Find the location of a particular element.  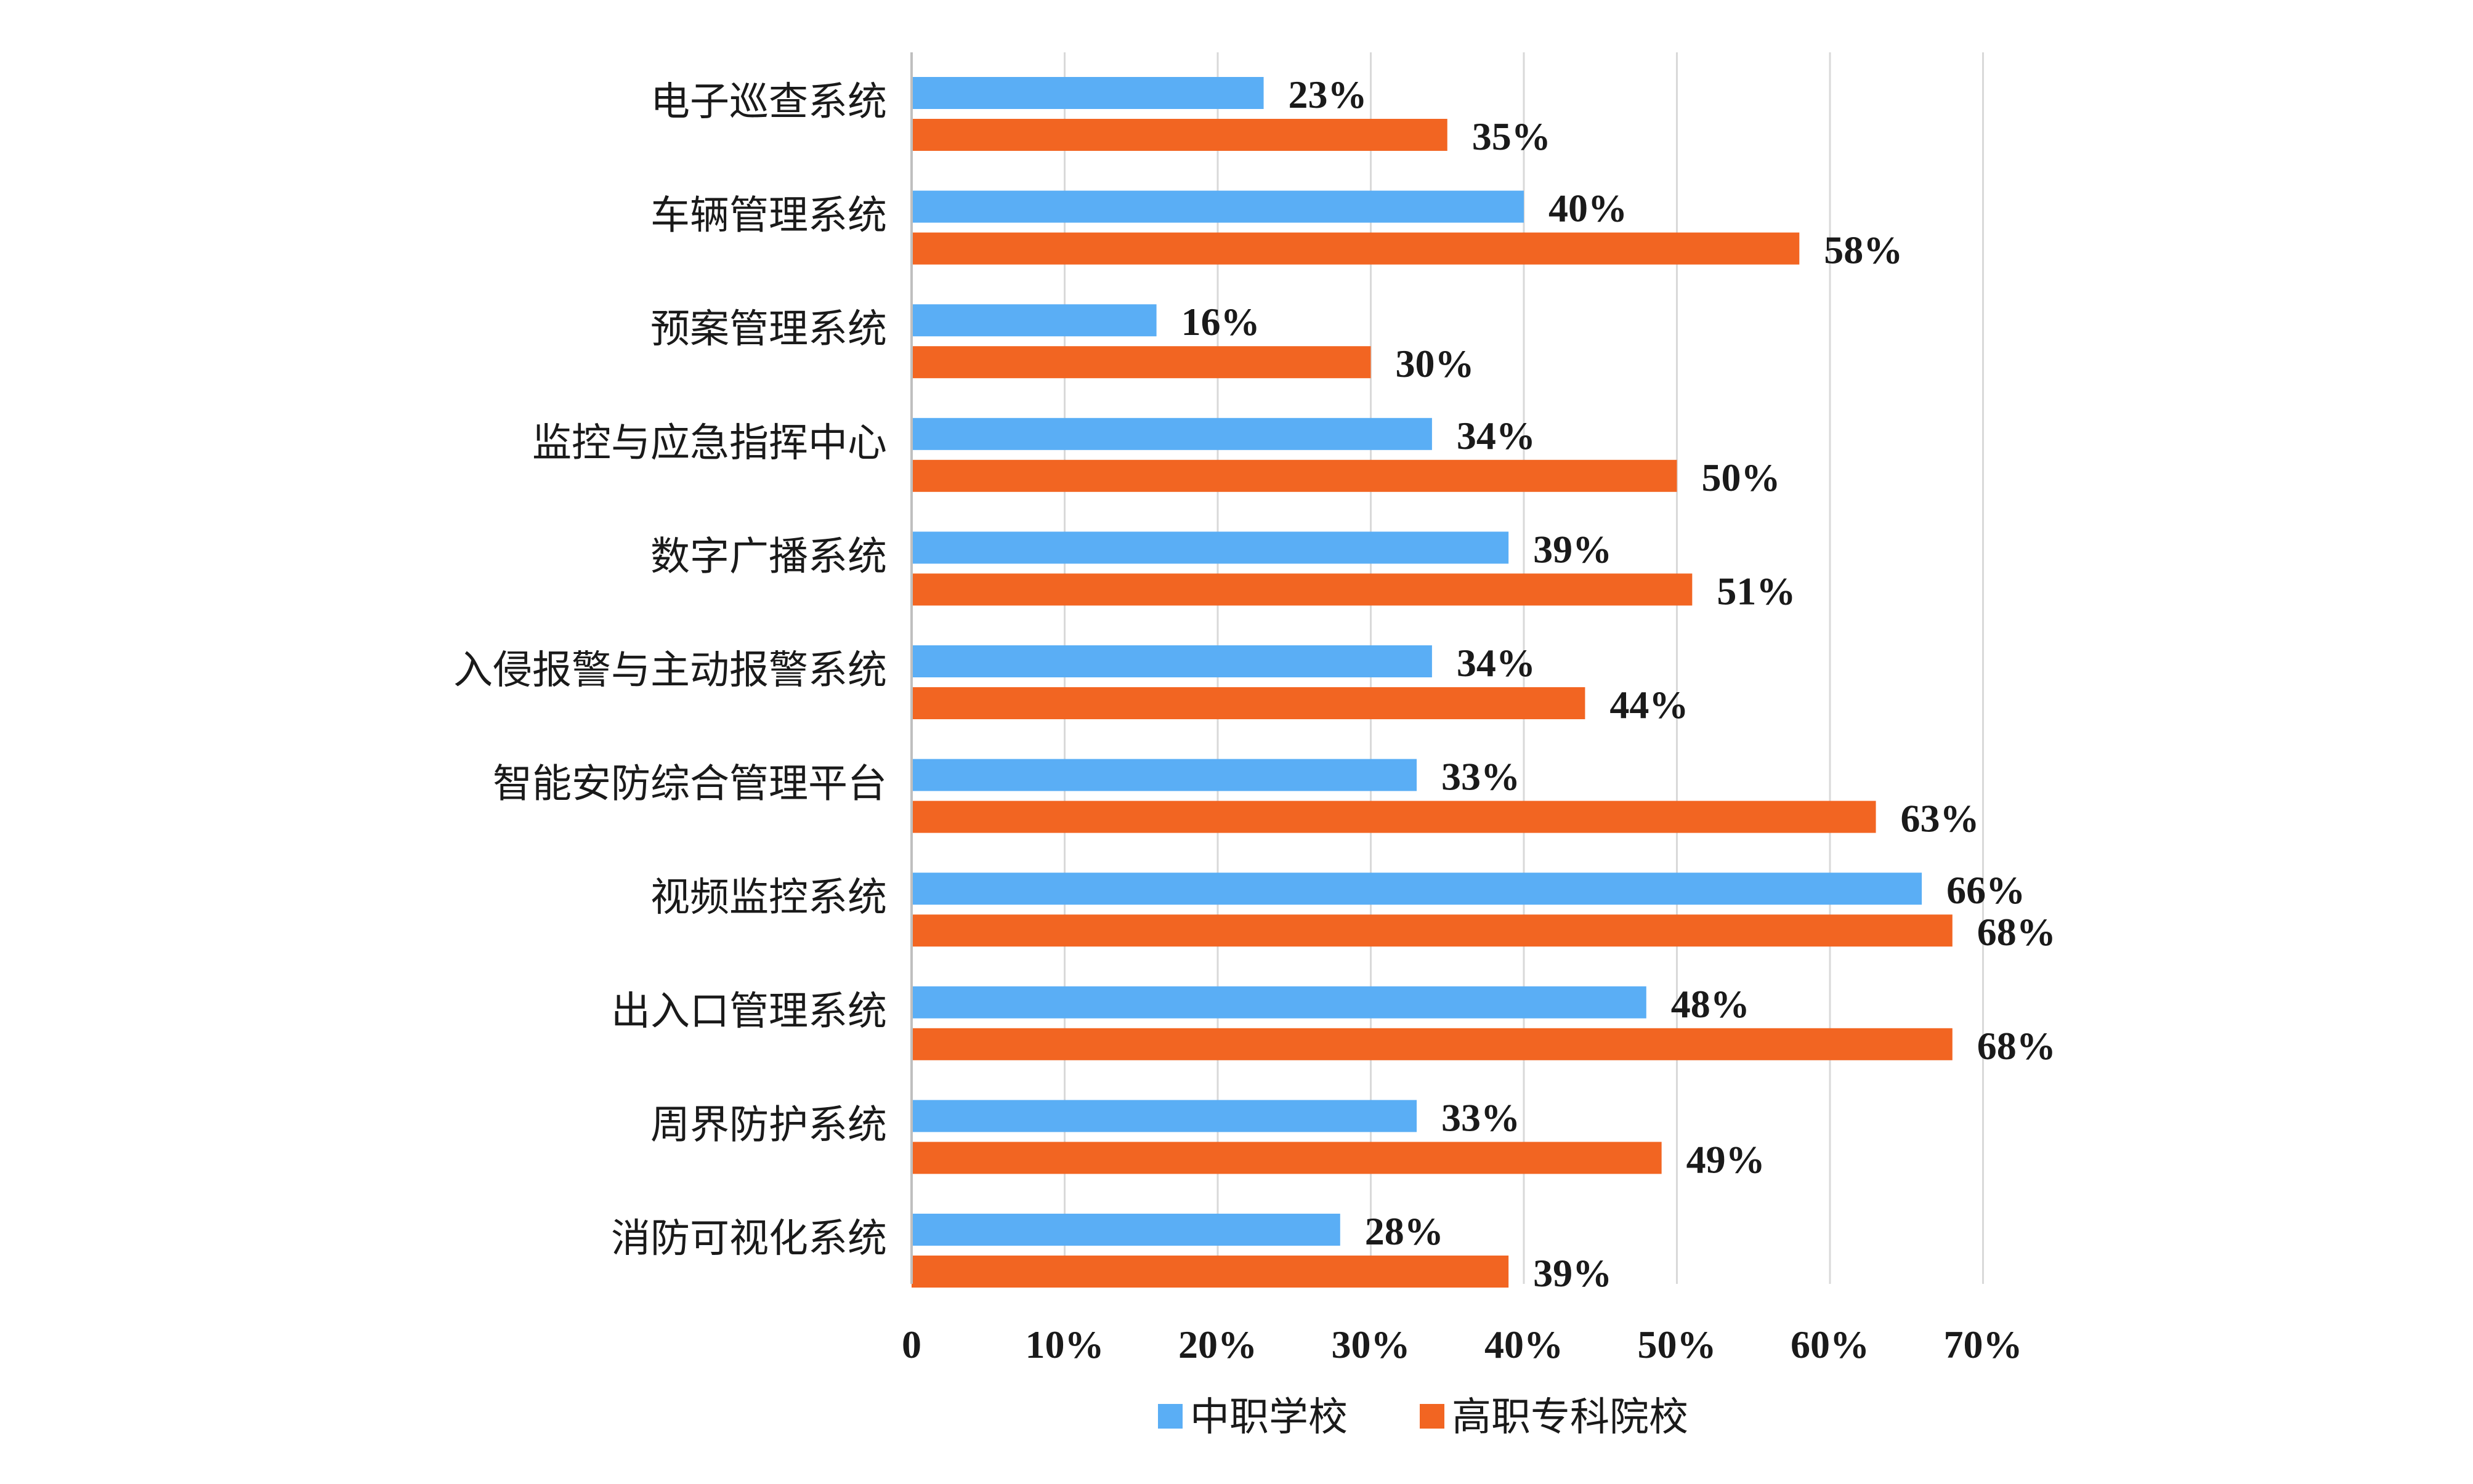

category-label: 智能安防综合管理平台 is located at coordinates (690, 784).